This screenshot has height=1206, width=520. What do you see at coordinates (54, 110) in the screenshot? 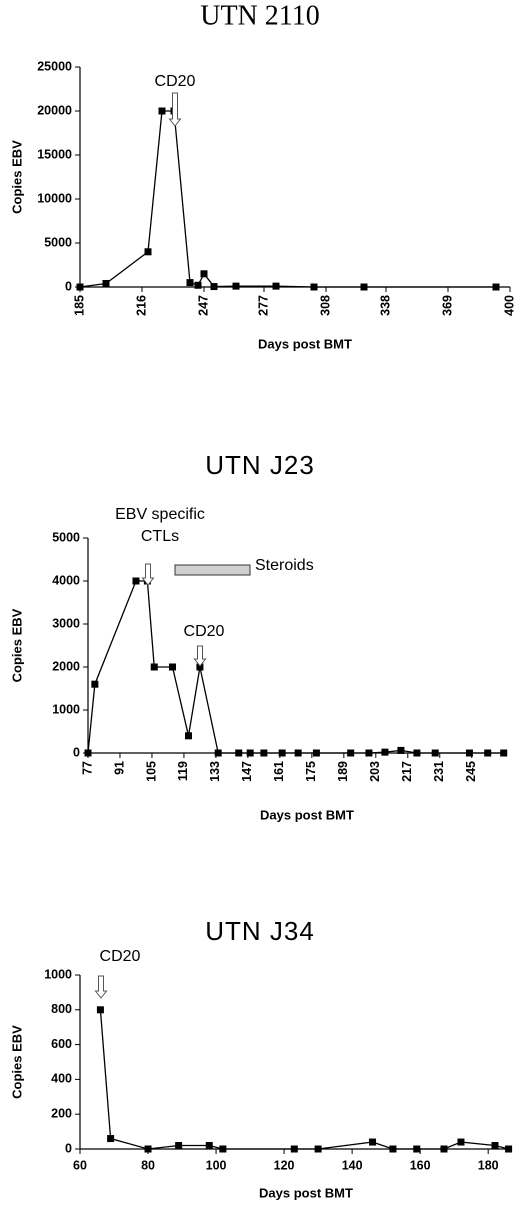
I see `y-tick-label: 20000` at bounding box center [54, 110].